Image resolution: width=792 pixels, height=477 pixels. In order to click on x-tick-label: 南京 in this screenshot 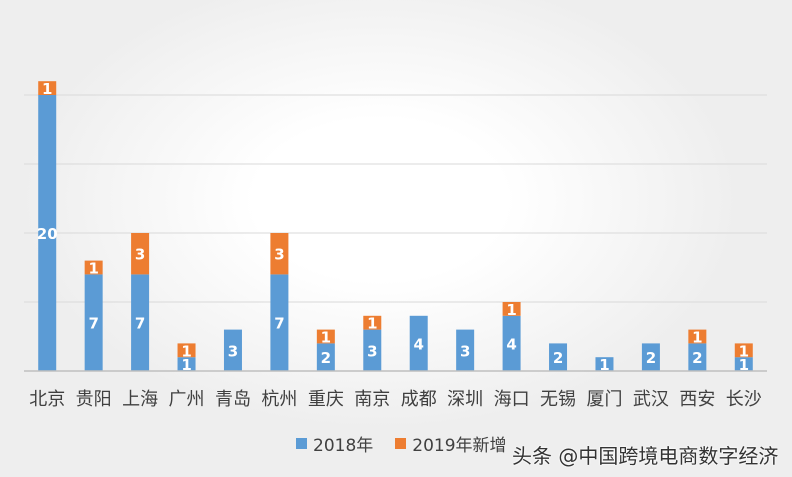, I will do `click(372, 399)`.